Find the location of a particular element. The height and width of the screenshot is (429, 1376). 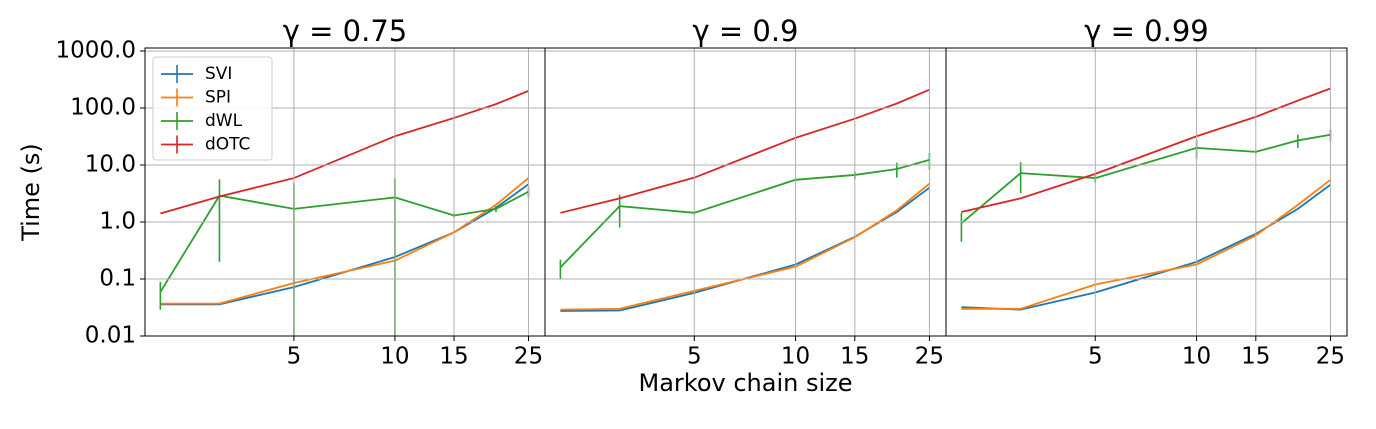

y-tick-label: 0.1 is located at coordinates (117, 279).